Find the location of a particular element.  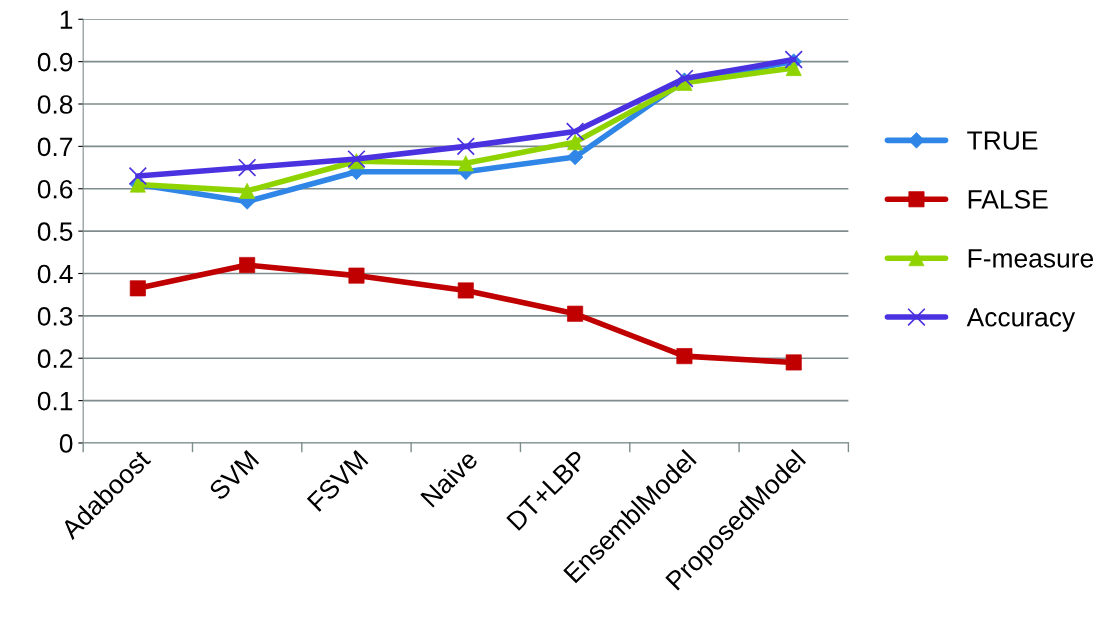

legend-label: F-measure is located at coordinates (1031, 258).